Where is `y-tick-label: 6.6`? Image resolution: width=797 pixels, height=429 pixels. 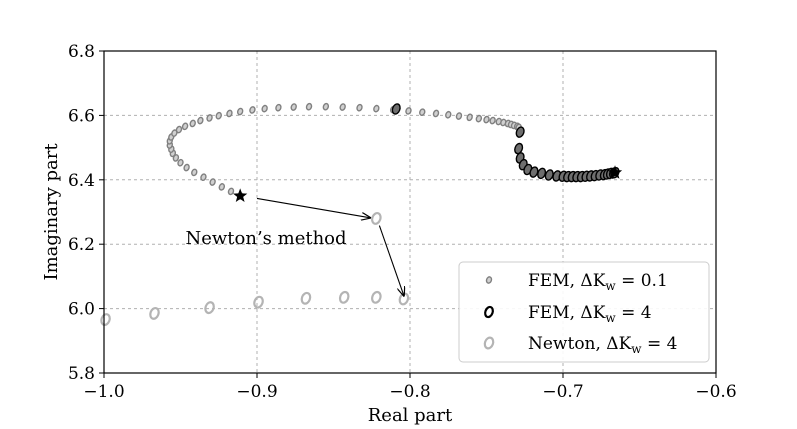
y-tick-label: 6.6 is located at coordinates (81, 116).